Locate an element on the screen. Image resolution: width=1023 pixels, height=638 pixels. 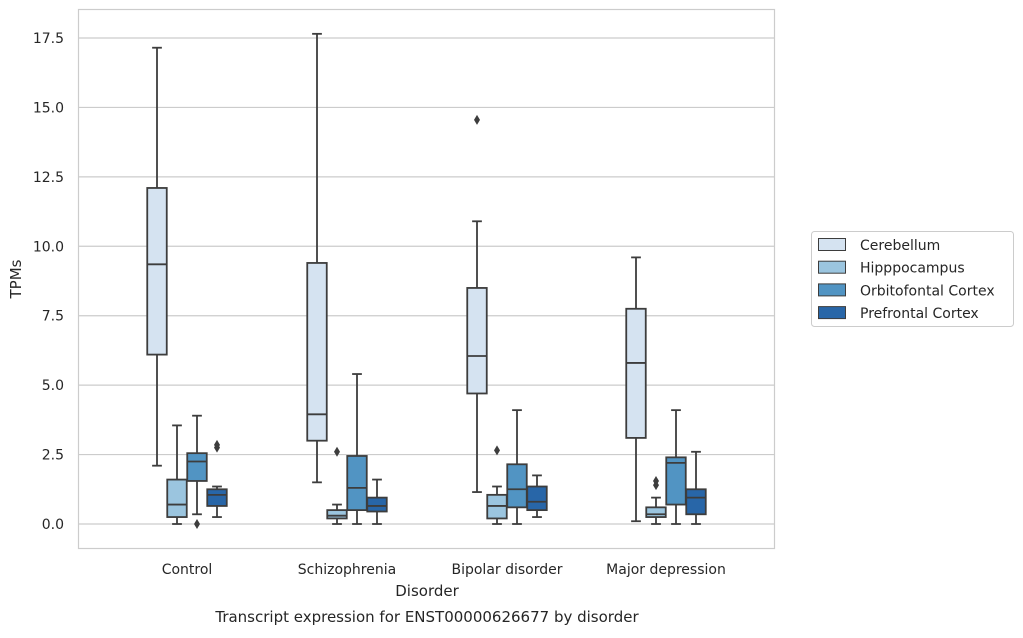
x-tick-label: Major depression is located at coordinates (666, 570).